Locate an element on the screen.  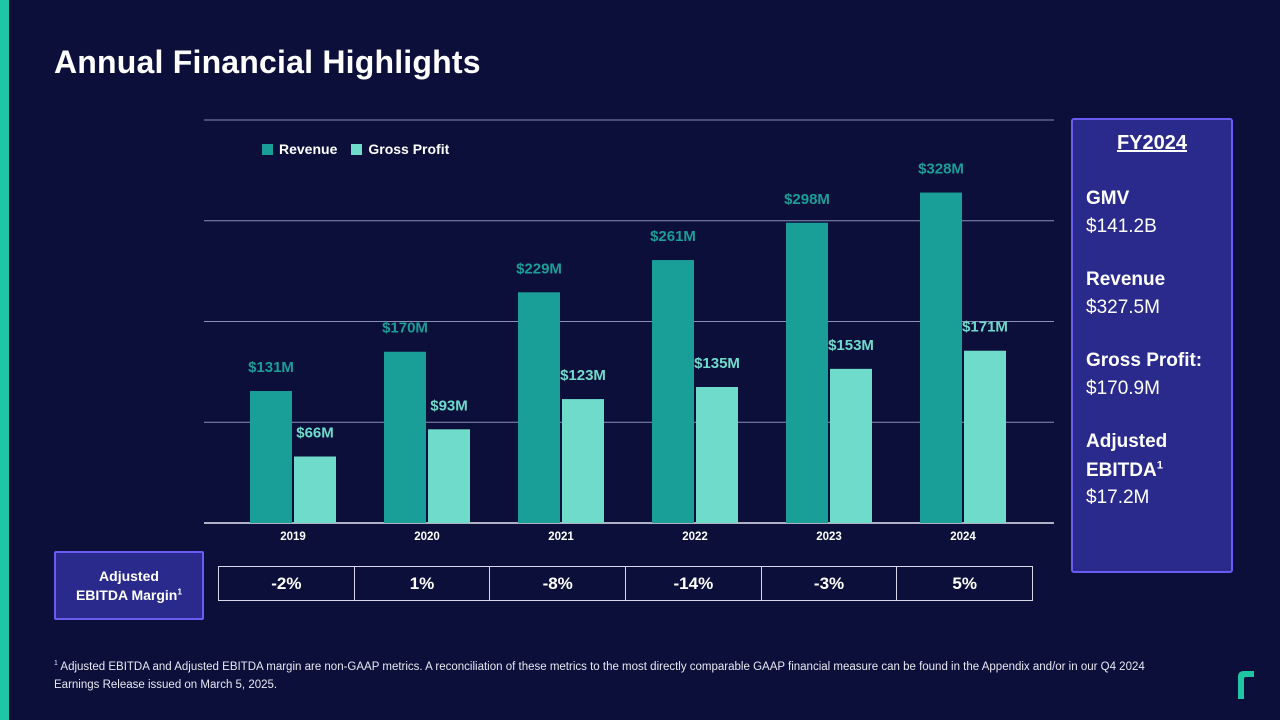
data-label-revenue-2024: $328M is located at coordinates (941, 169).